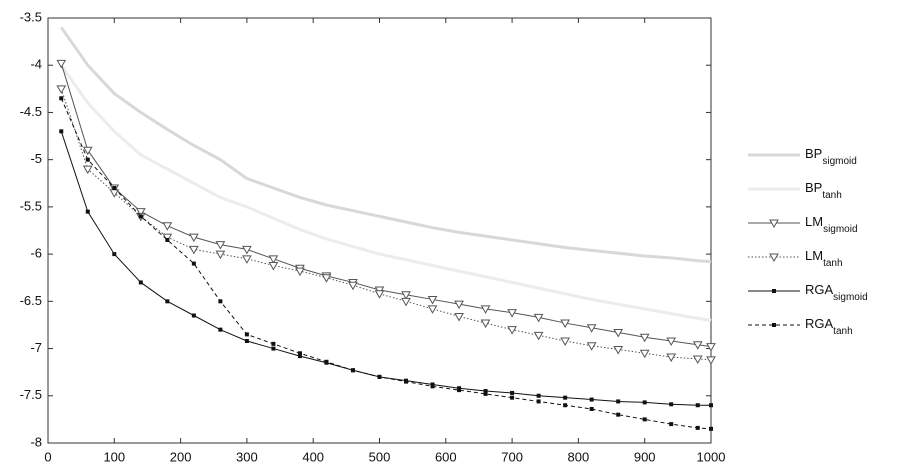 The width and height of the screenshot is (912, 470). What do you see at coordinates (247, 456) in the screenshot?
I see `x-tick-label: 300` at bounding box center [247, 456].